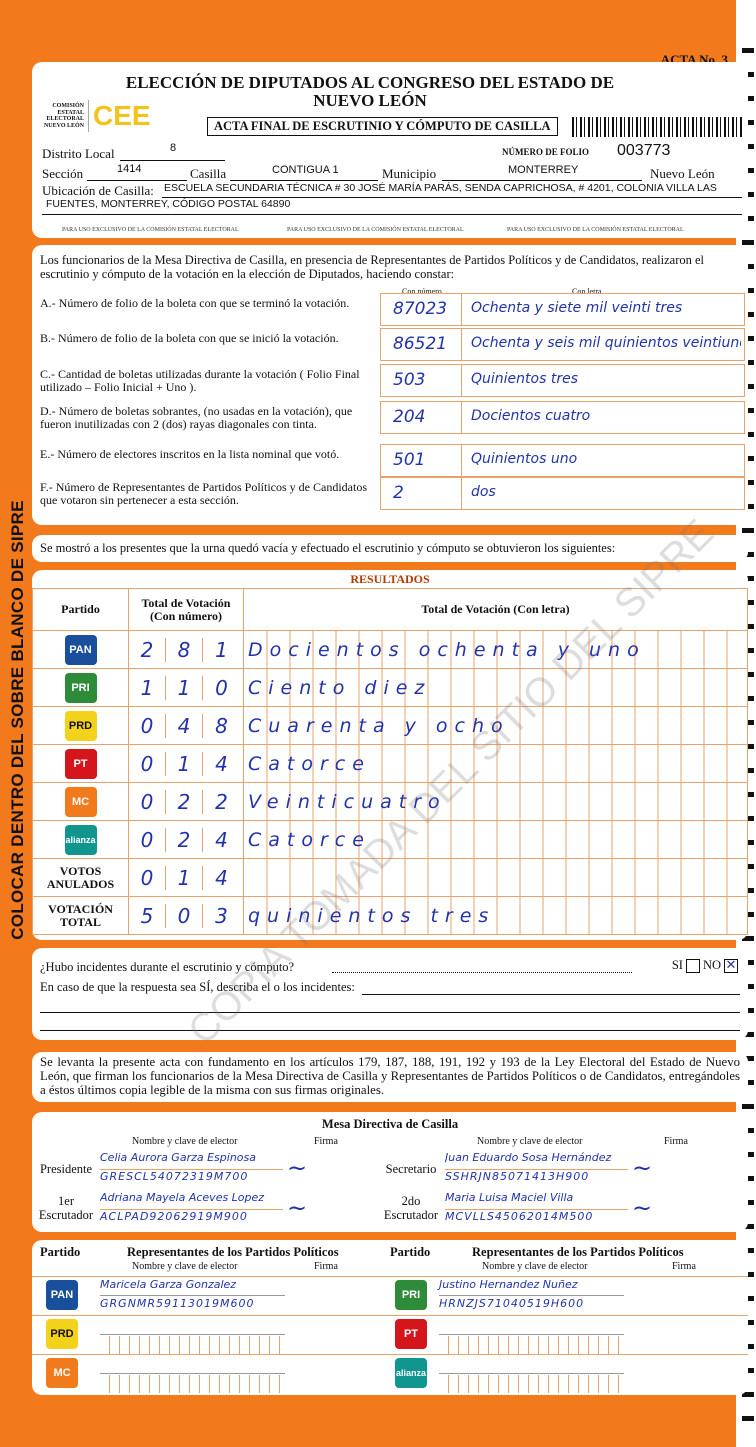 Image resolution: width=756 pixels, height=1447 pixels. I want to click on votes-letter-cell: Docientos ochenta y uno, so click(495, 649).